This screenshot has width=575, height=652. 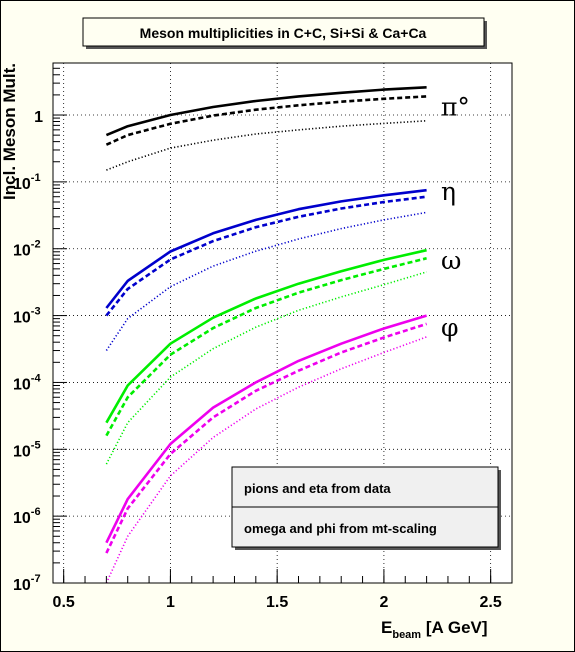 What do you see at coordinates (386, 627) in the screenshot?
I see `x-axis-label-main: E` at bounding box center [386, 627].